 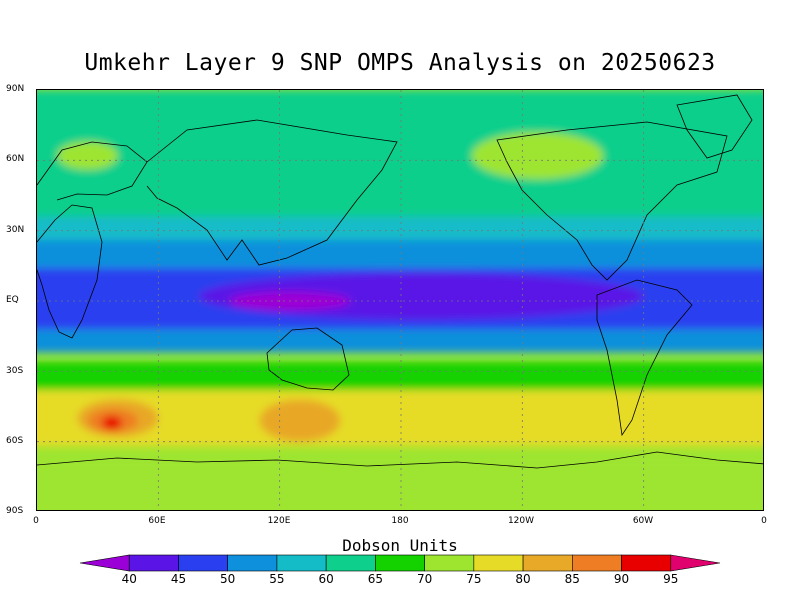 What do you see at coordinates (474, 579) in the screenshot?
I see `colorbar-label: 75` at bounding box center [474, 579].